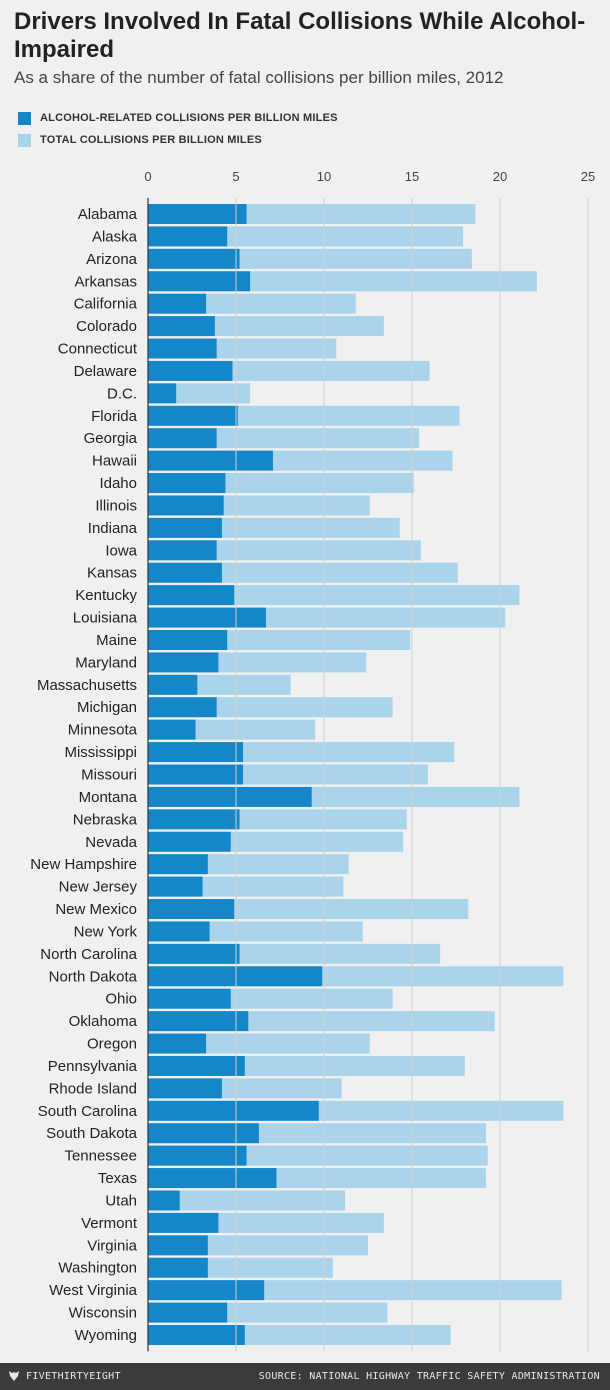  What do you see at coordinates (93, 1088) in the screenshot?
I see `state-label-rhode-island: Rhode Island` at bounding box center [93, 1088].